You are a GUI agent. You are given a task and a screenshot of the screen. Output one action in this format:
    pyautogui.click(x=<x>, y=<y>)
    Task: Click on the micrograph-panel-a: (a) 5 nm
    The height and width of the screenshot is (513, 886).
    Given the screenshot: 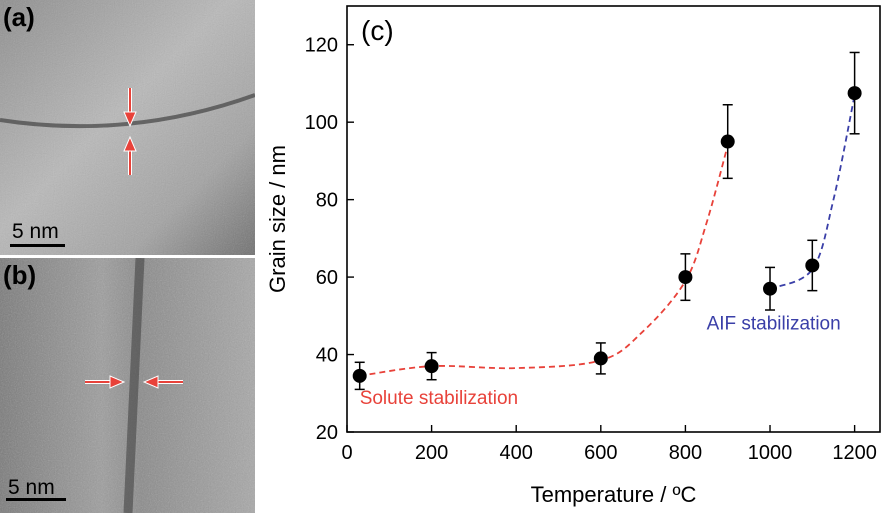 What is the action you would take?
    pyautogui.click(x=127, y=127)
    